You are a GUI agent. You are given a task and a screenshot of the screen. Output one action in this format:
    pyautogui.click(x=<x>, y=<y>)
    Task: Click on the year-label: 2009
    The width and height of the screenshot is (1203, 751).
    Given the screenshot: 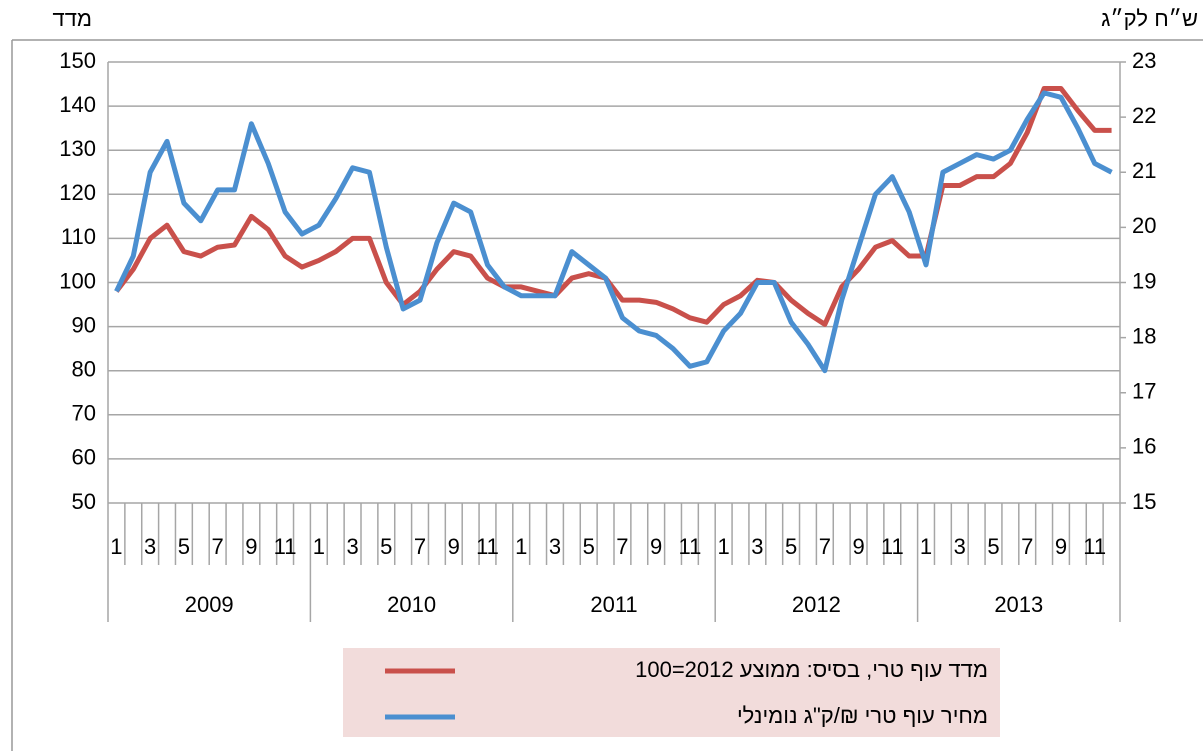 What is the action you would take?
    pyautogui.click(x=209, y=604)
    